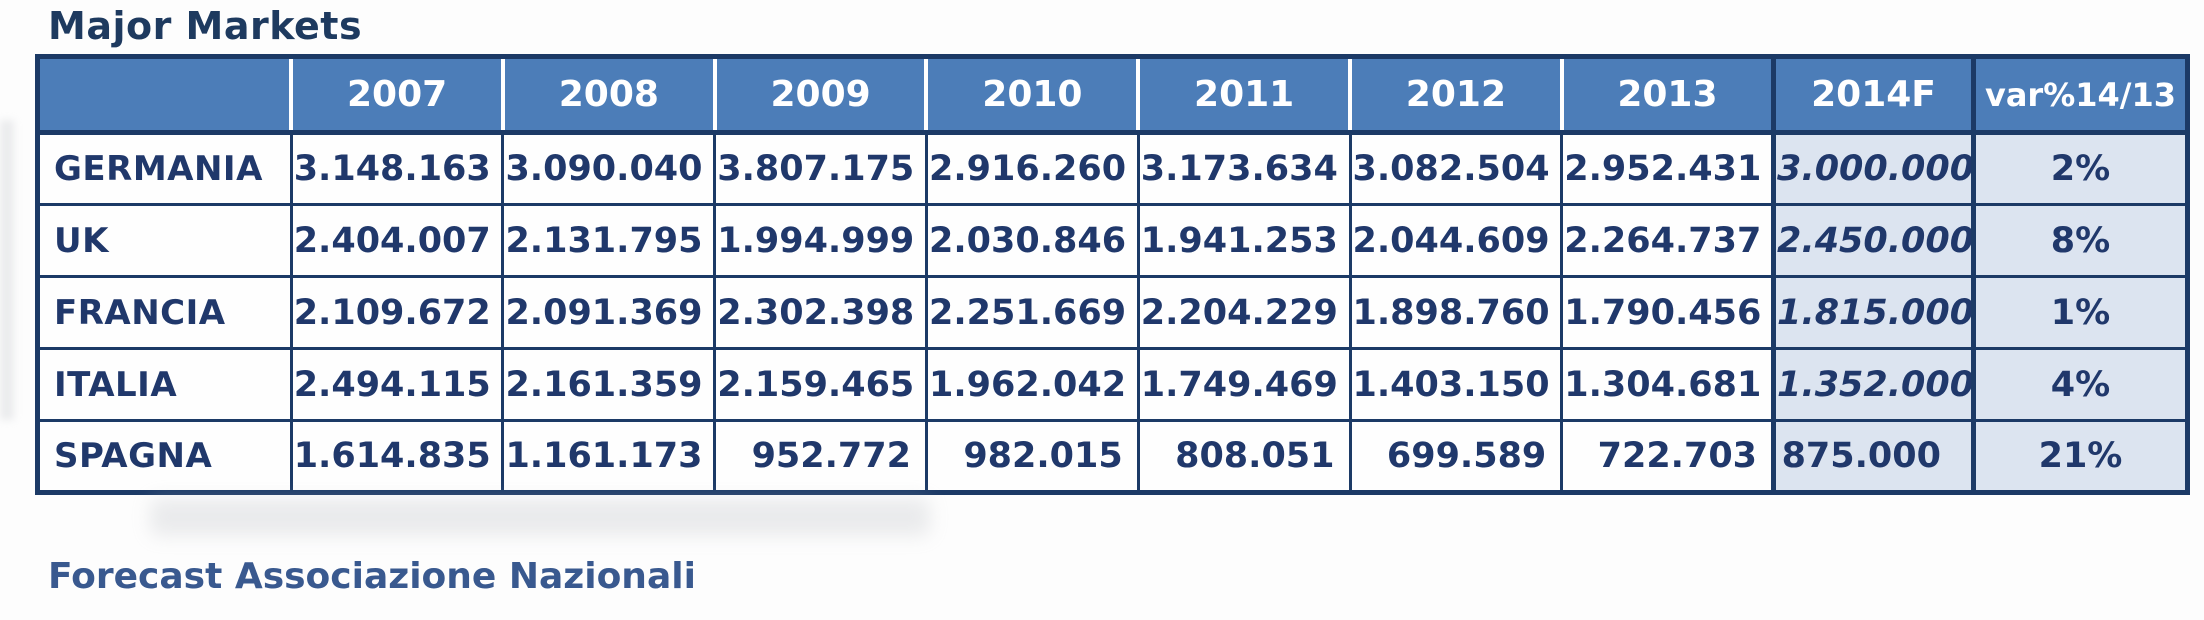  What do you see at coordinates (164, 168) in the screenshot?
I see `row-label-germania: GERMANIA` at bounding box center [164, 168].